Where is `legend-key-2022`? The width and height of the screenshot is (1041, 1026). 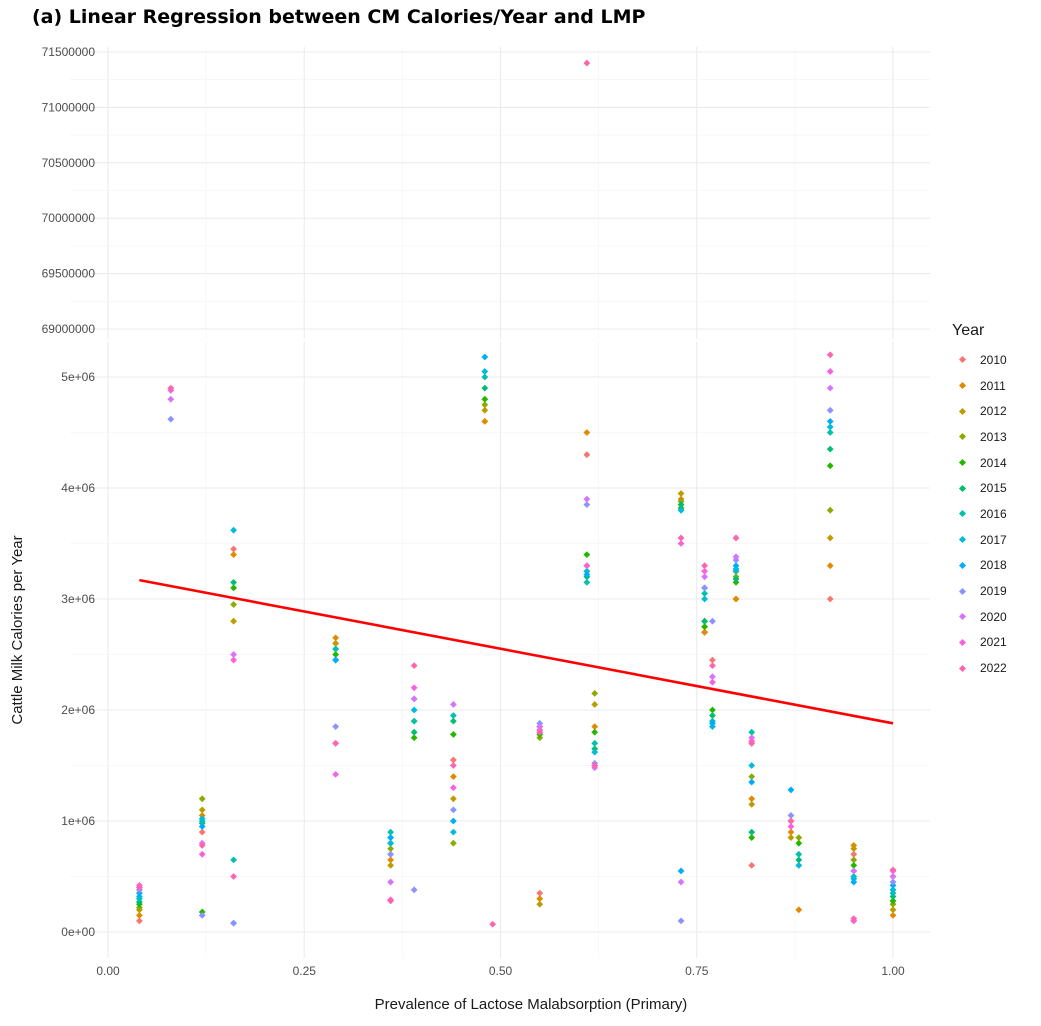
legend-key-2022 is located at coordinates (962, 668).